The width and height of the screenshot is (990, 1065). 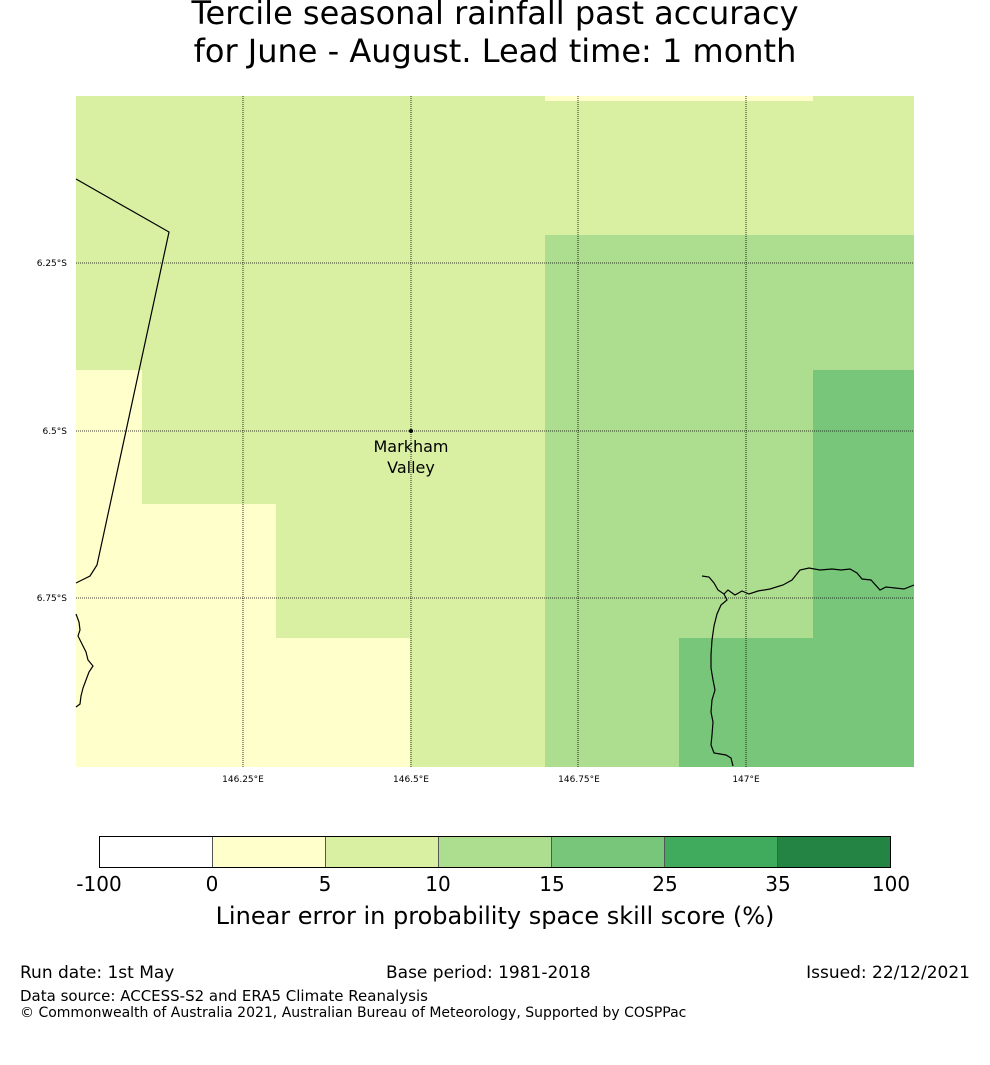 What do you see at coordinates (411, 431) in the screenshot?
I see `location-marker-icon` at bounding box center [411, 431].